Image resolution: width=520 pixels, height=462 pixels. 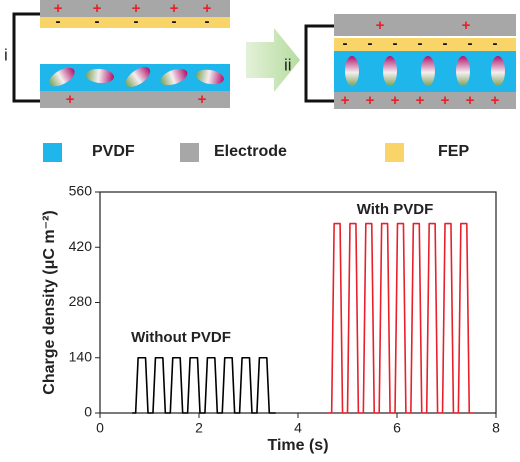 What do you see at coordinates (6, 54) in the screenshot?
I see `panel-label: i` at bounding box center [6, 54].